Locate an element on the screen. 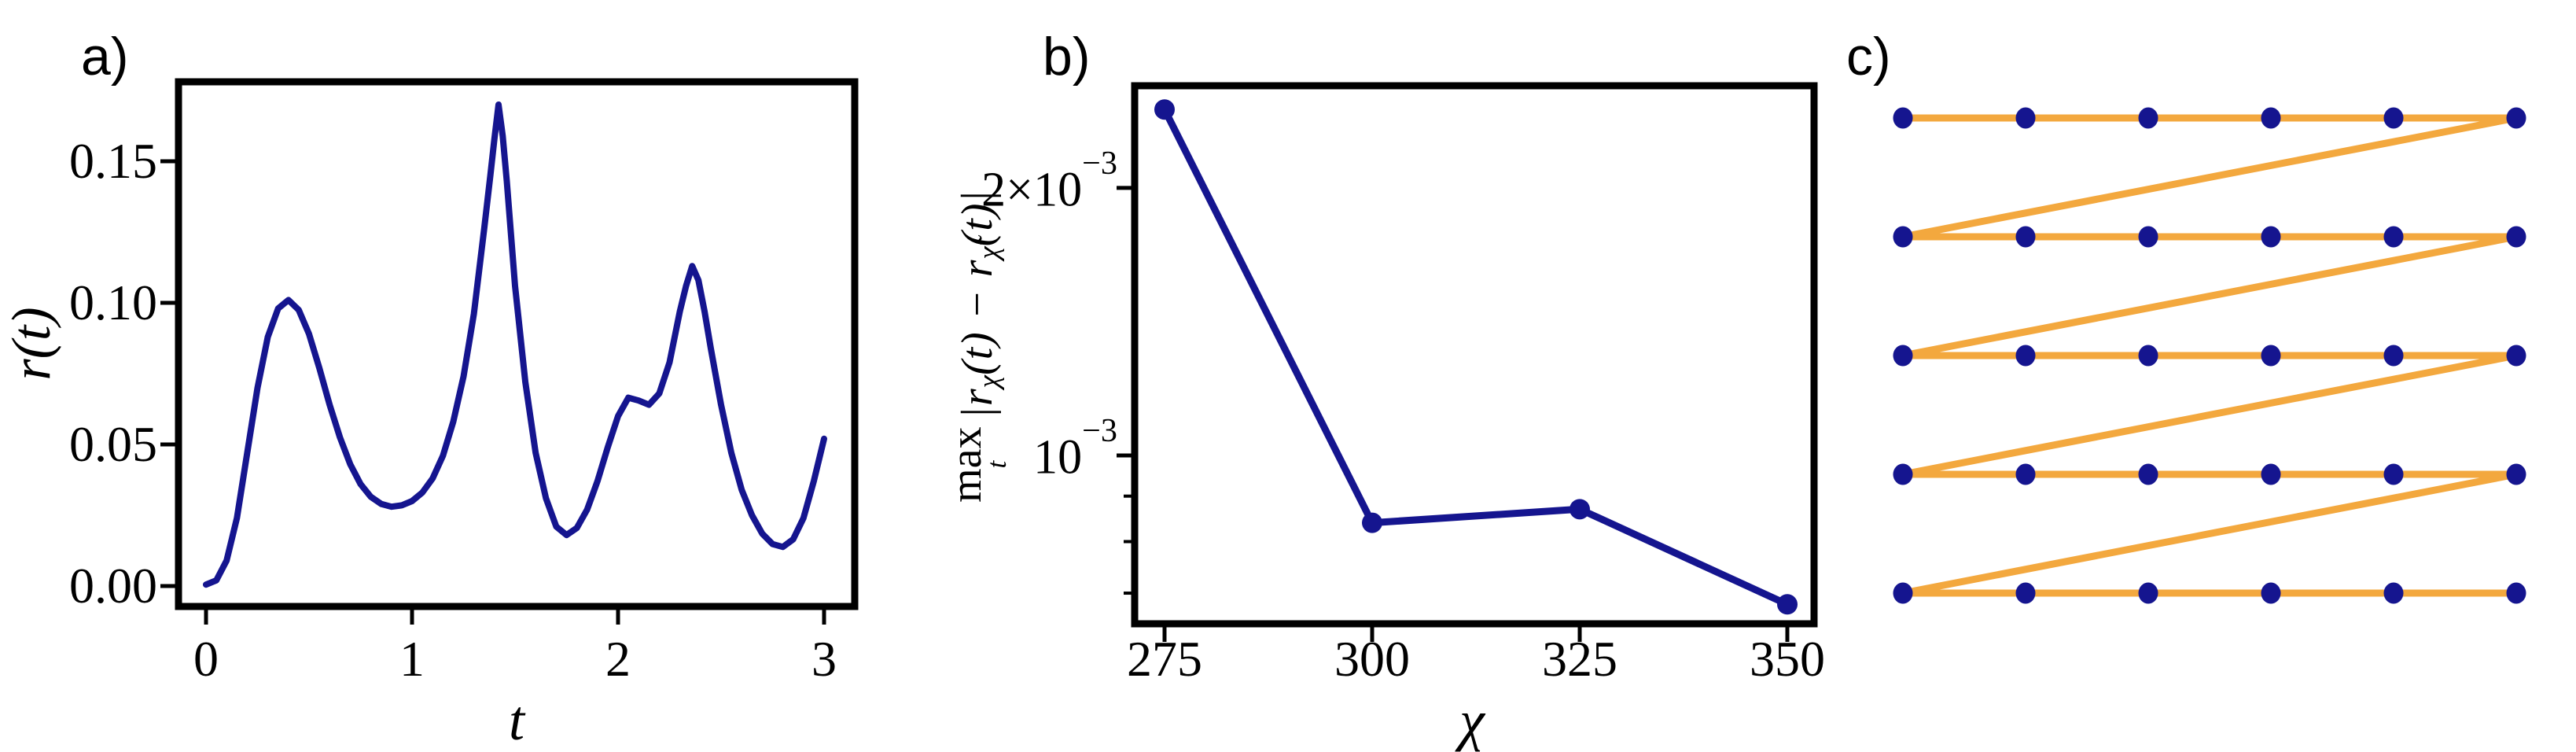 The width and height of the screenshot is (2576, 752). a-y-tick-label: 0.05 is located at coordinates (113, 444).